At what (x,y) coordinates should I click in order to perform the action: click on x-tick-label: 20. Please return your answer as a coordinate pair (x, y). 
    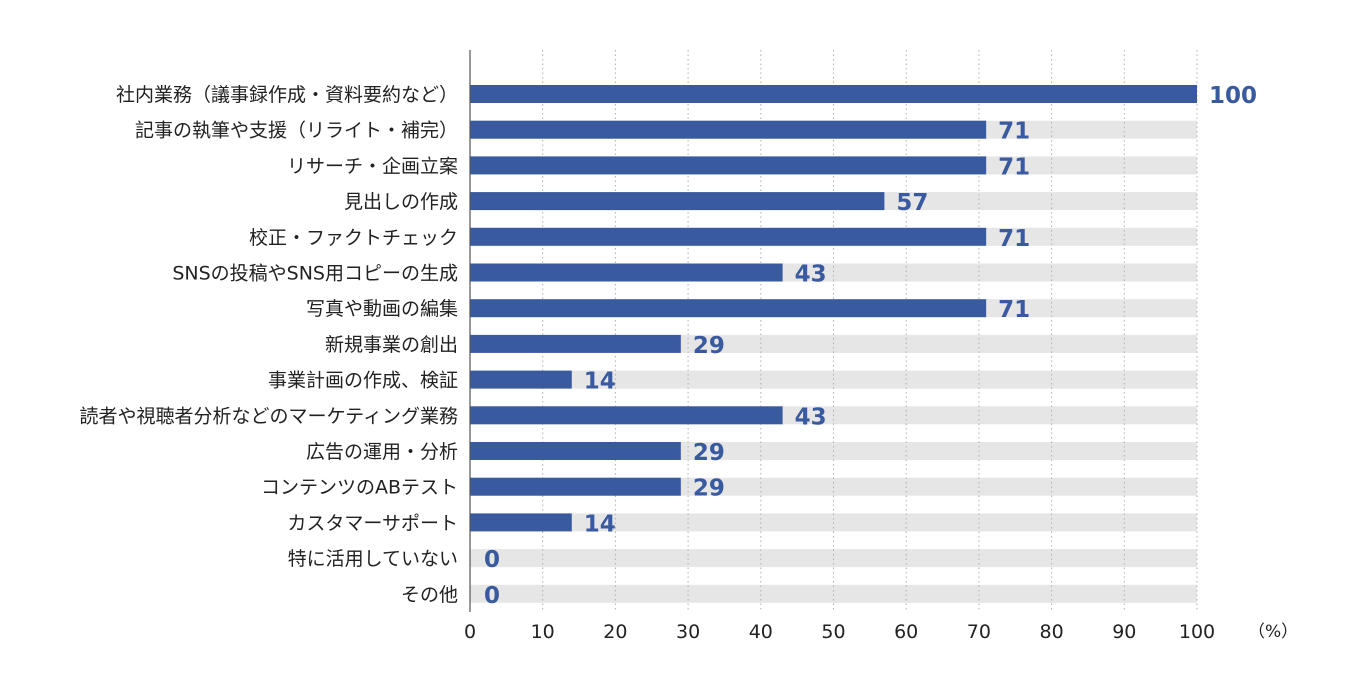
    Looking at the image, I should click on (615, 632).